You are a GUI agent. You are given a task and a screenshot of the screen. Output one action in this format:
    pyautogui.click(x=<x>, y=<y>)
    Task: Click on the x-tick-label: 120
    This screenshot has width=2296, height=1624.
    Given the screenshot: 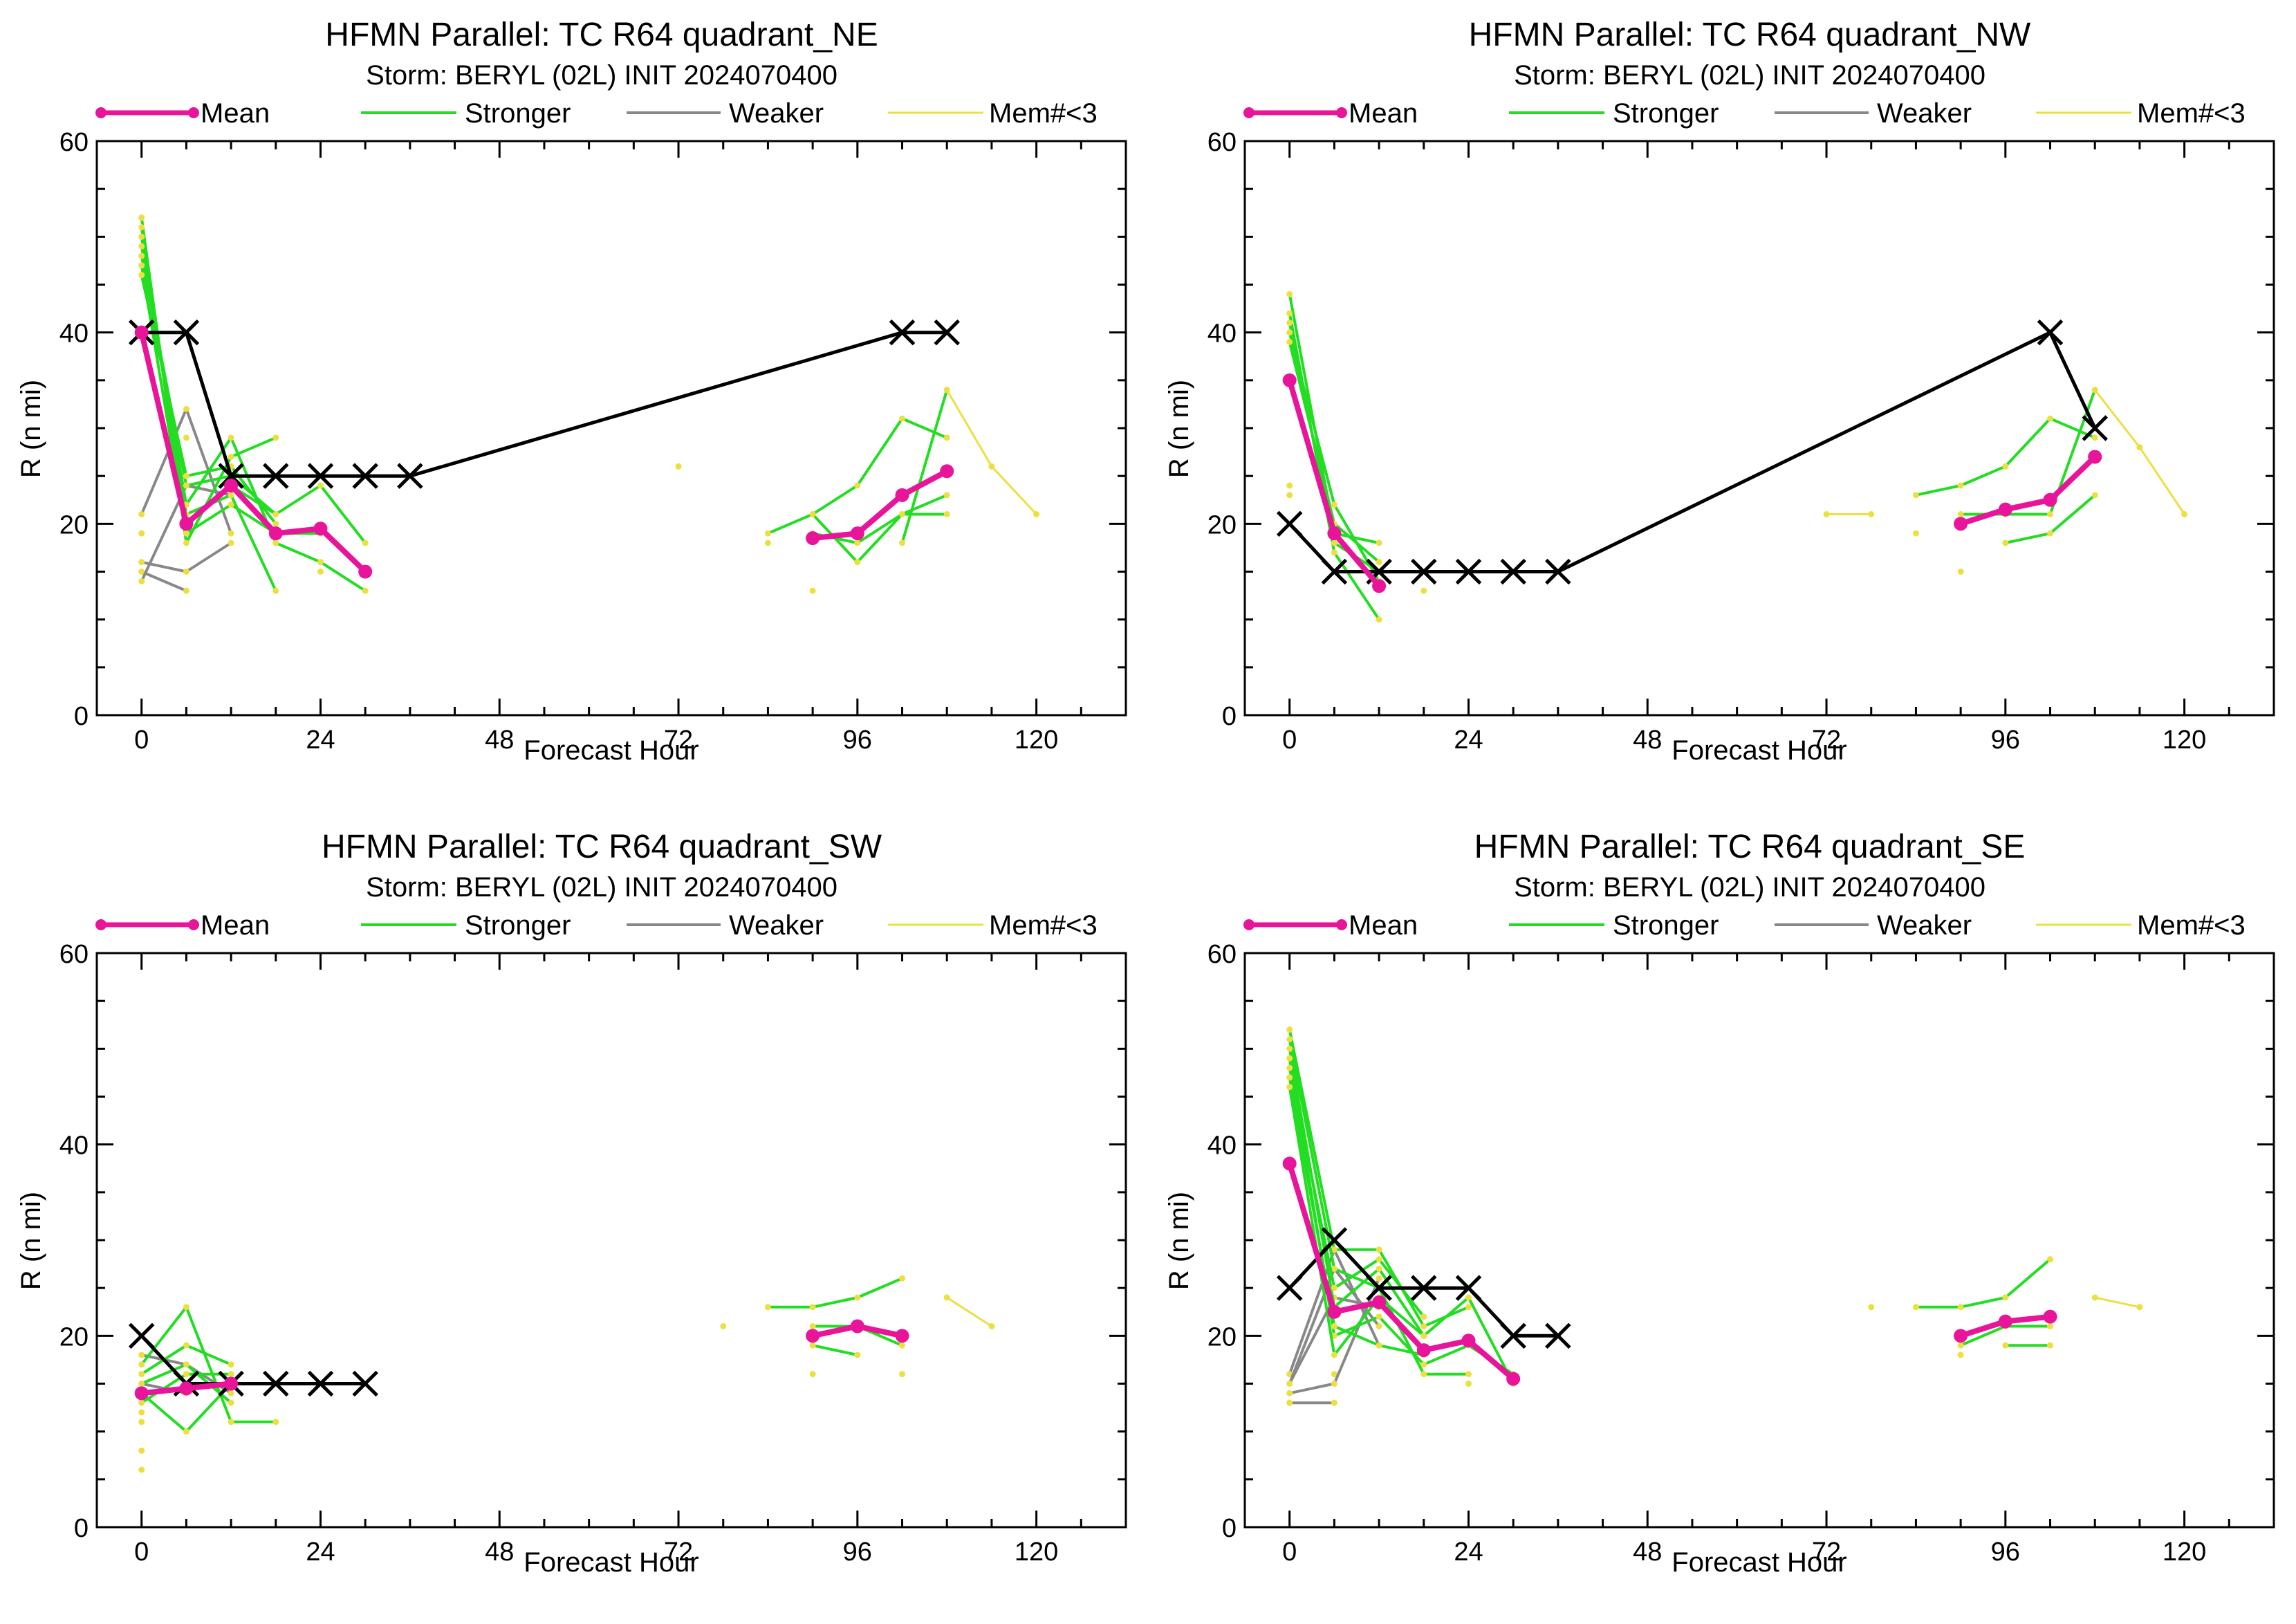 What is the action you would take?
    pyautogui.click(x=1037, y=740)
    